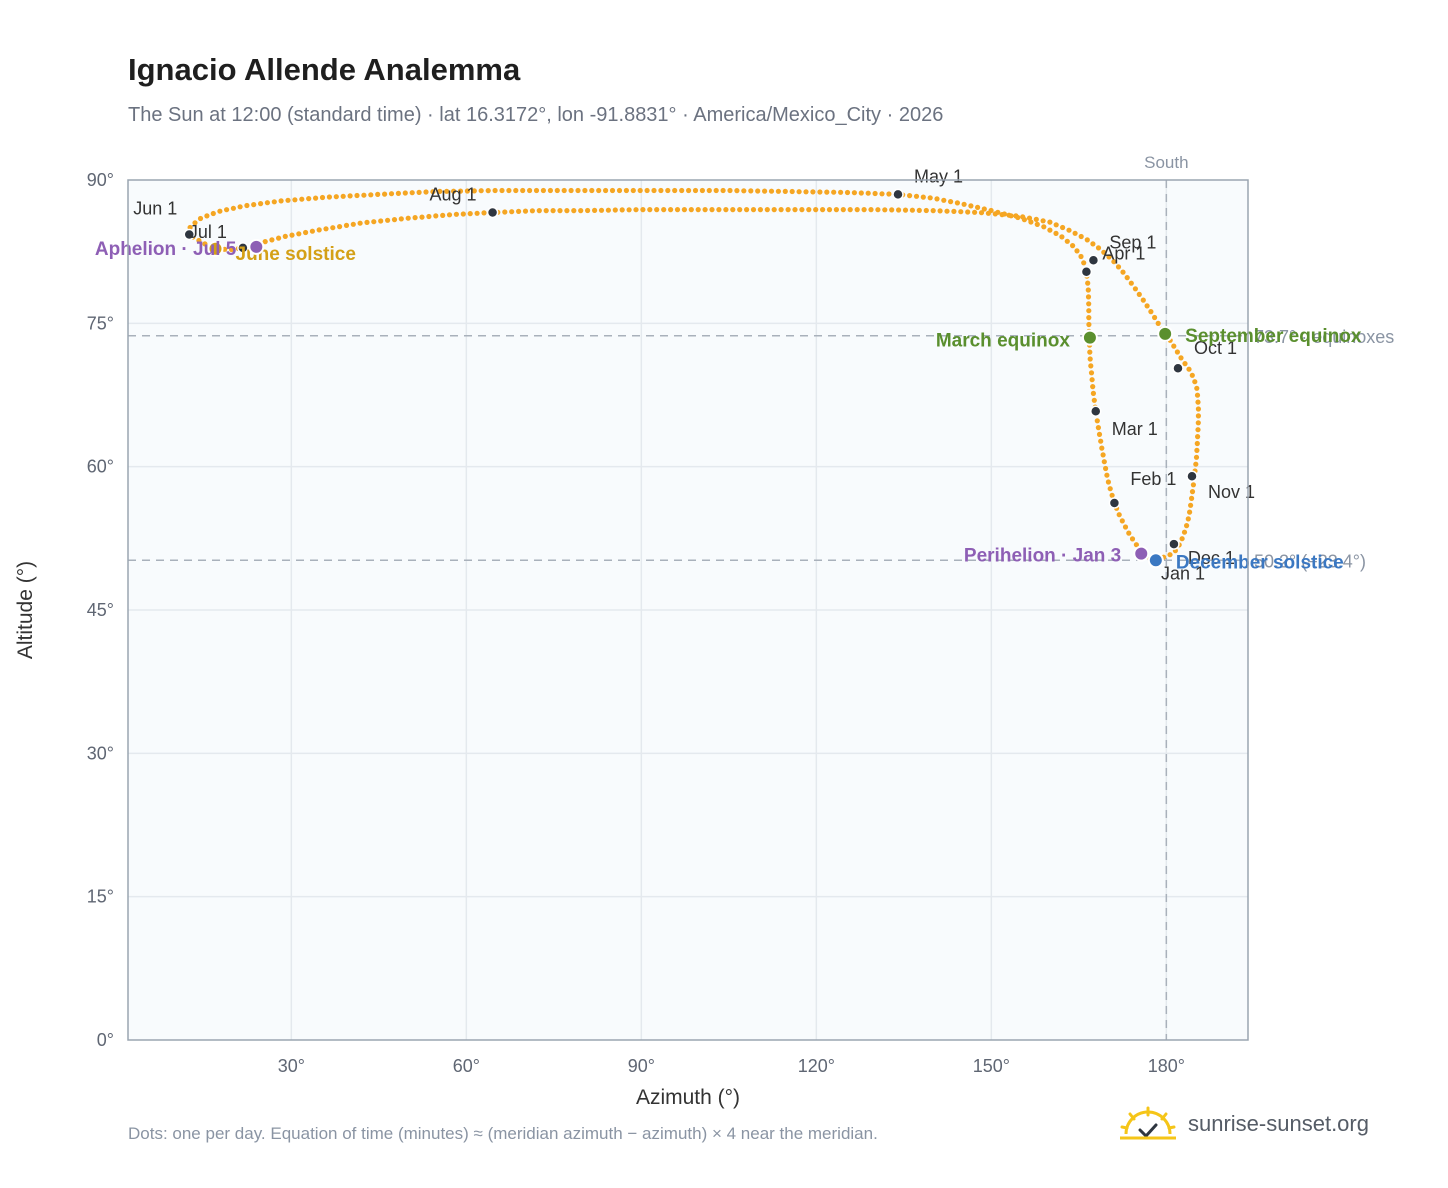 The image size is (1448, 1188). What do you see at coordinates (1132, 242) in the screenshot?
I see `month-label: Sep 1` at bounding box center [1132, 242].